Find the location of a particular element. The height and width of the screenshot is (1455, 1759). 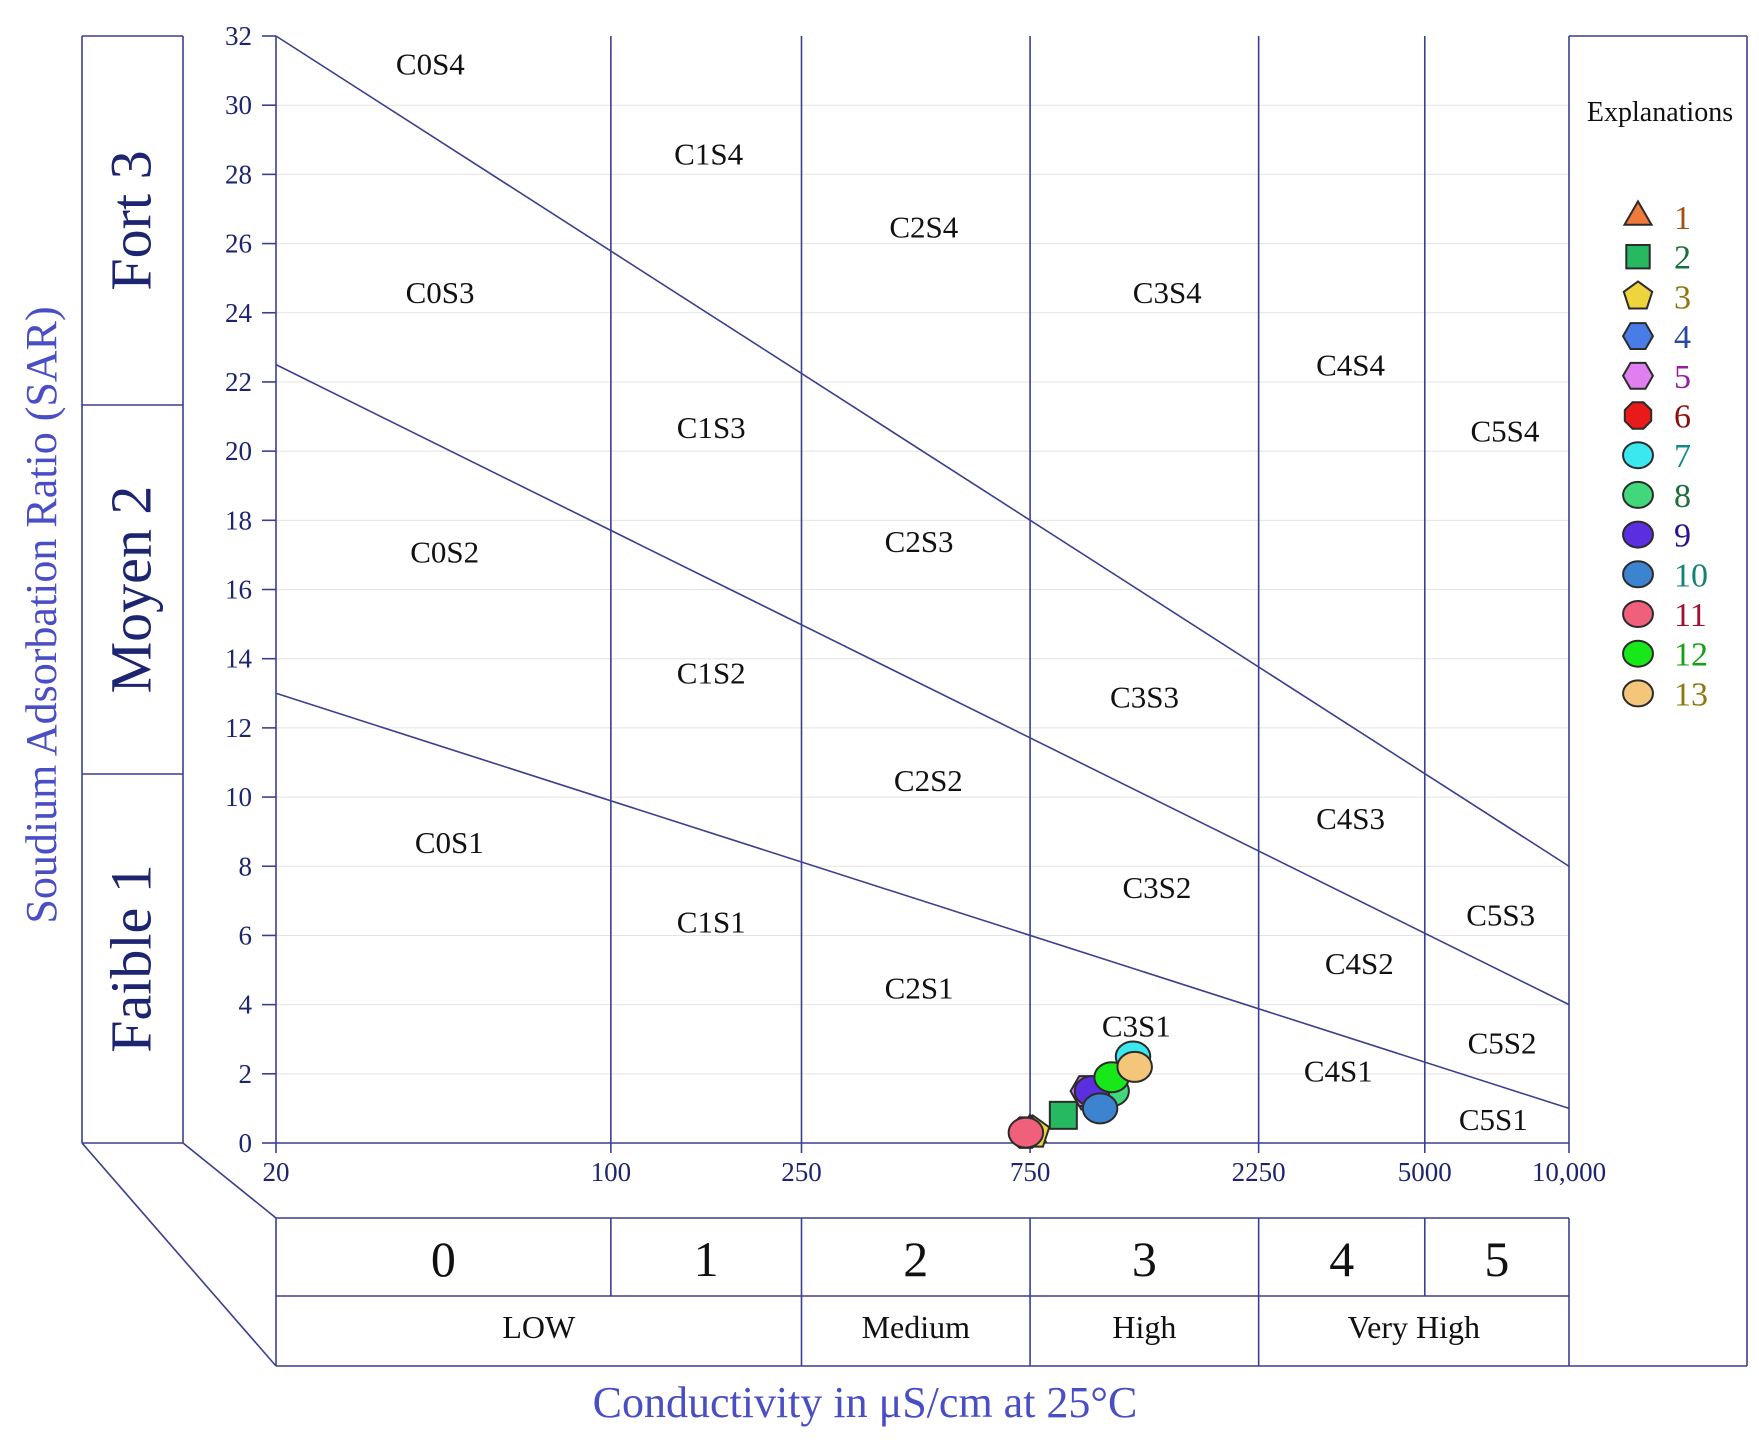

y-tick-label: 16 is located at coordinates (238, 590).